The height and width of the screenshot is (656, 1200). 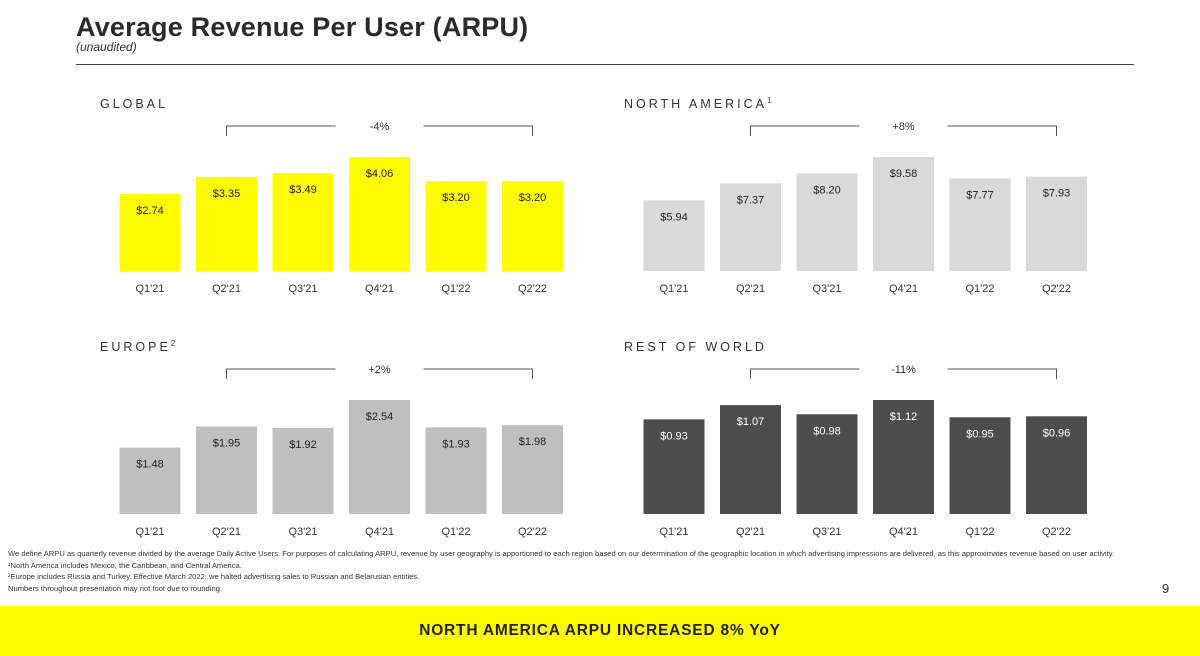 What do you see at coordinates (227, 194) in the screenshot?
I see `bar-value-label: $3.35` at bounding box center [227, 194].